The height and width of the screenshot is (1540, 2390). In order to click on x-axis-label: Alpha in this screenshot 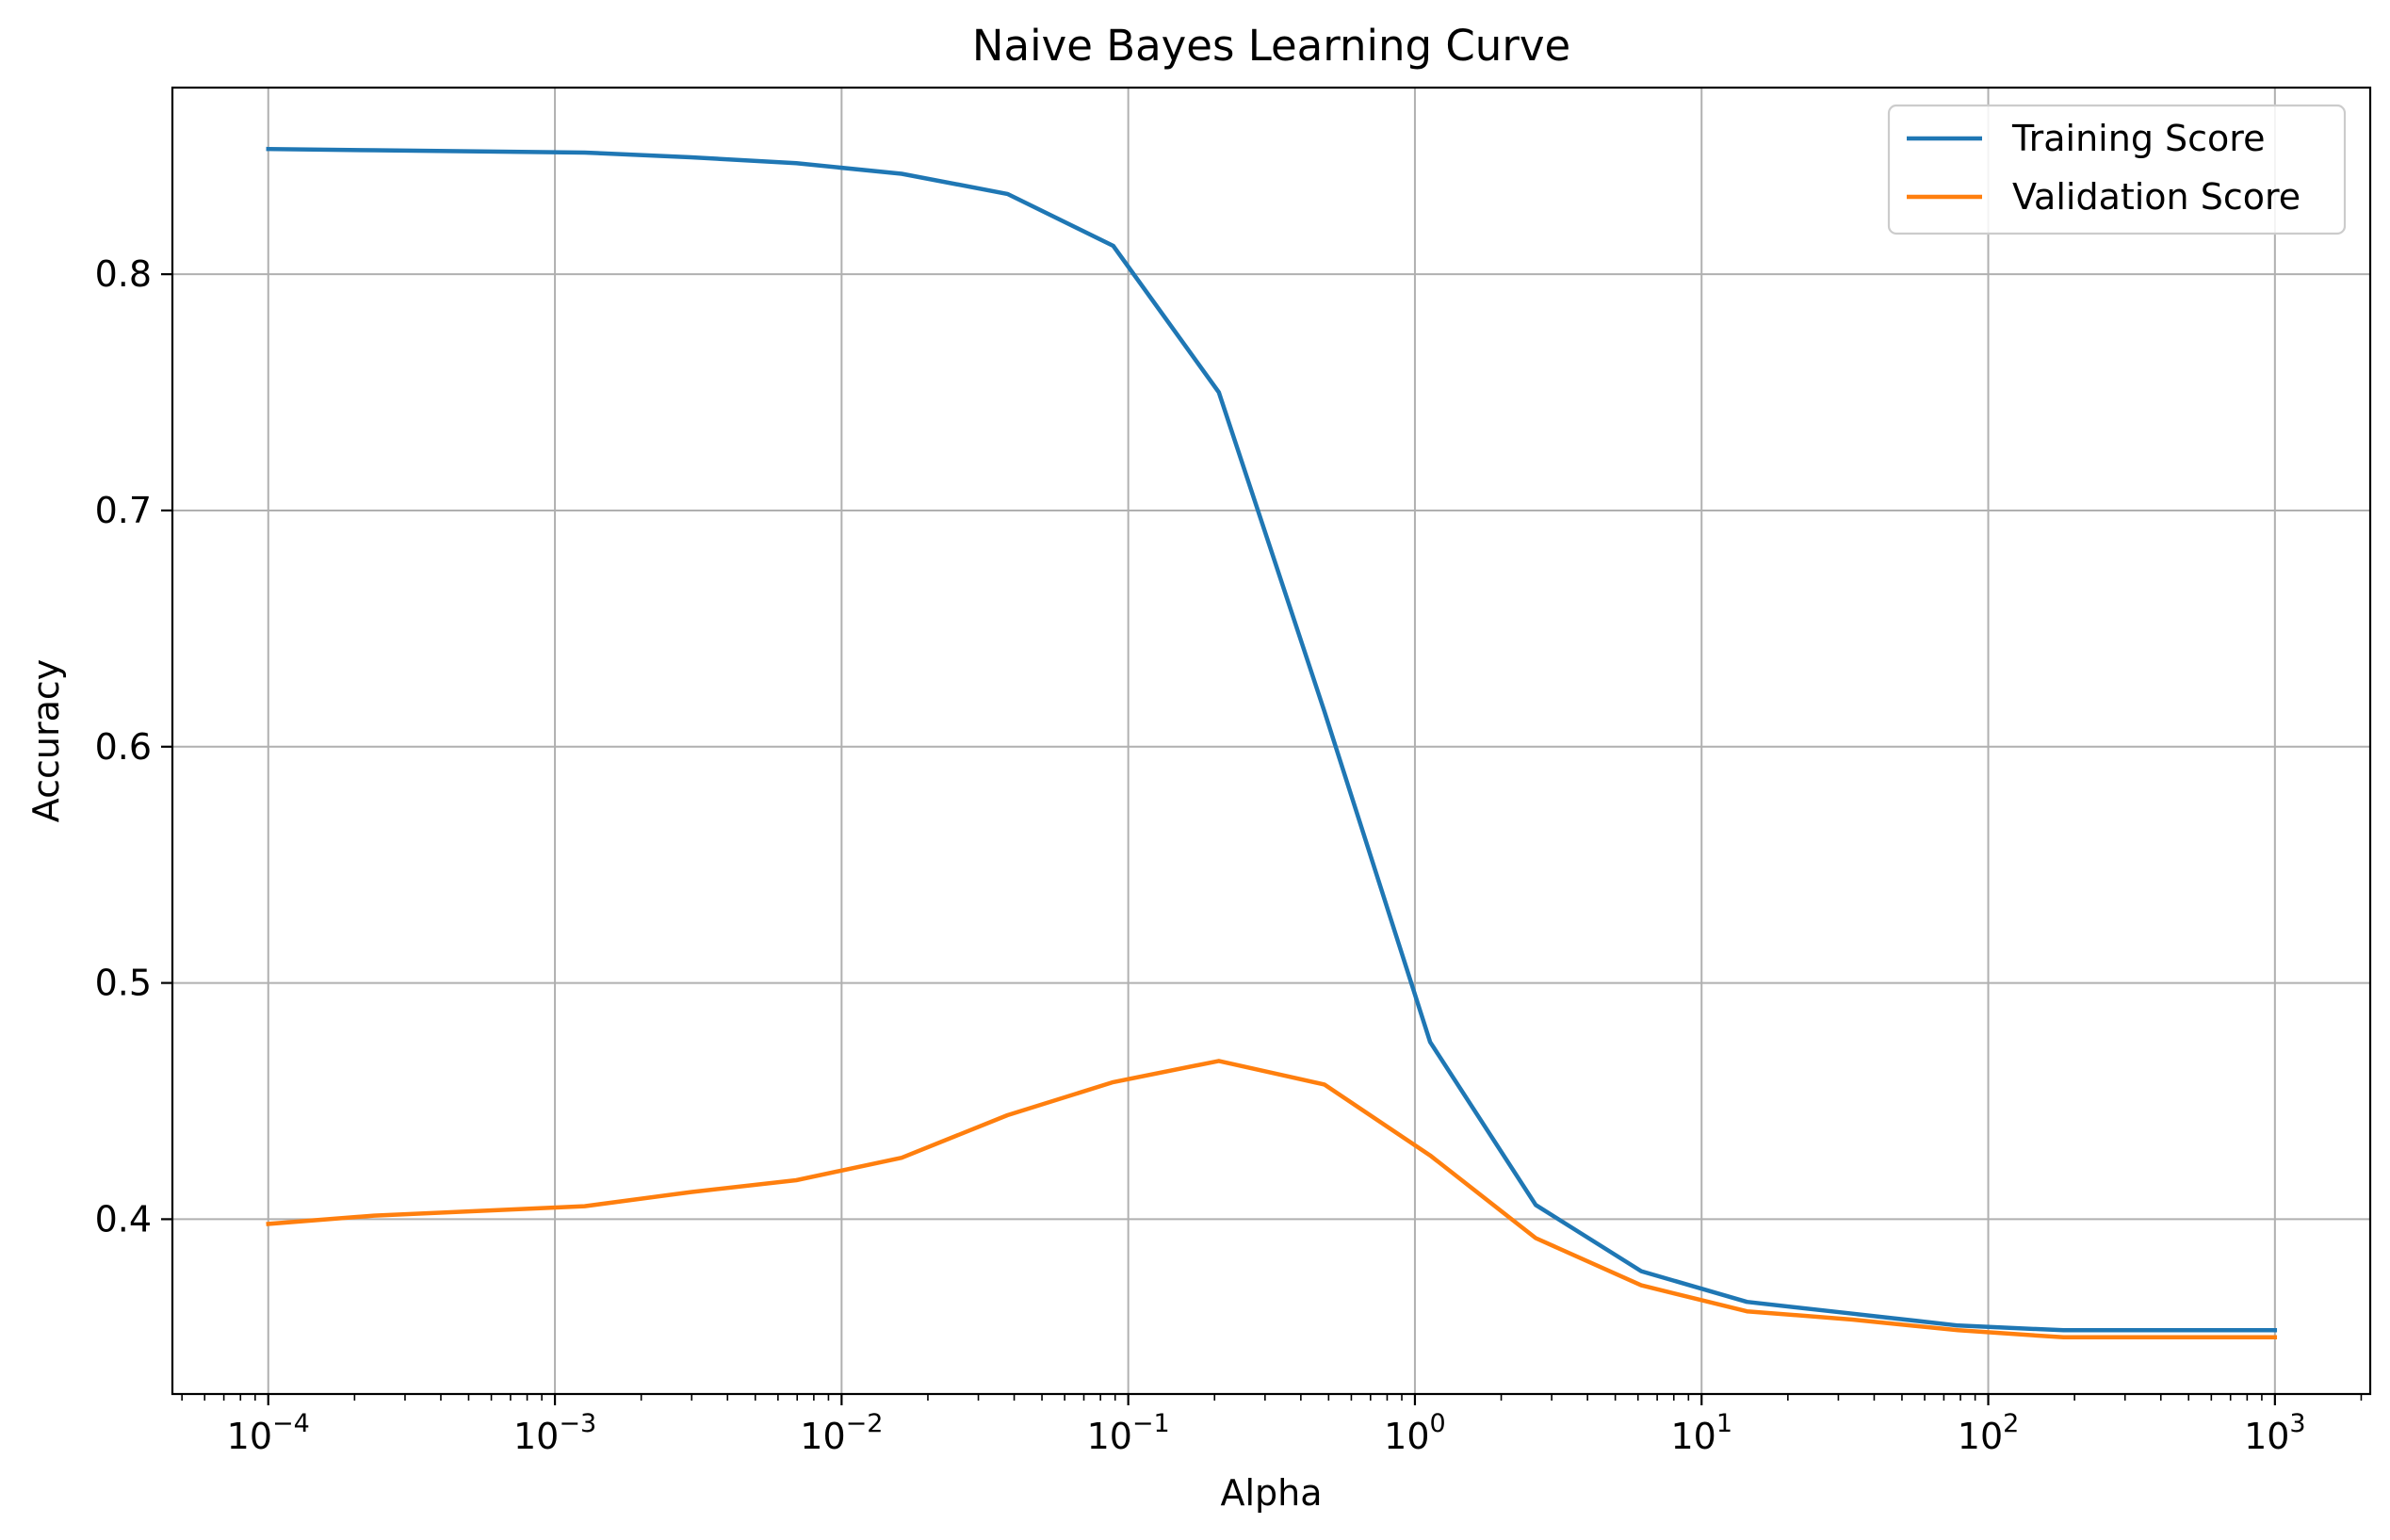, I will do `click(1271, 1493)`.